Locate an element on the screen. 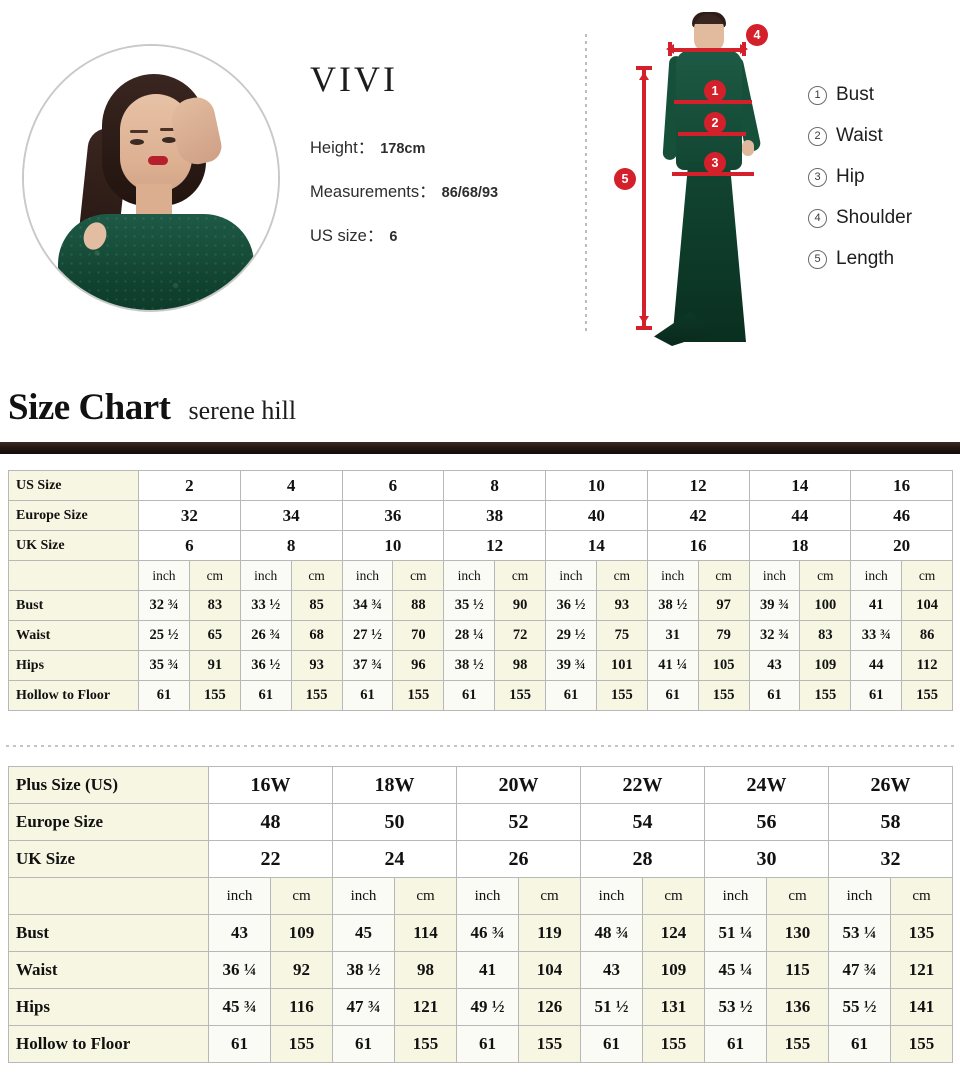  row-label-units-blank is located at coordinates (73, 575).